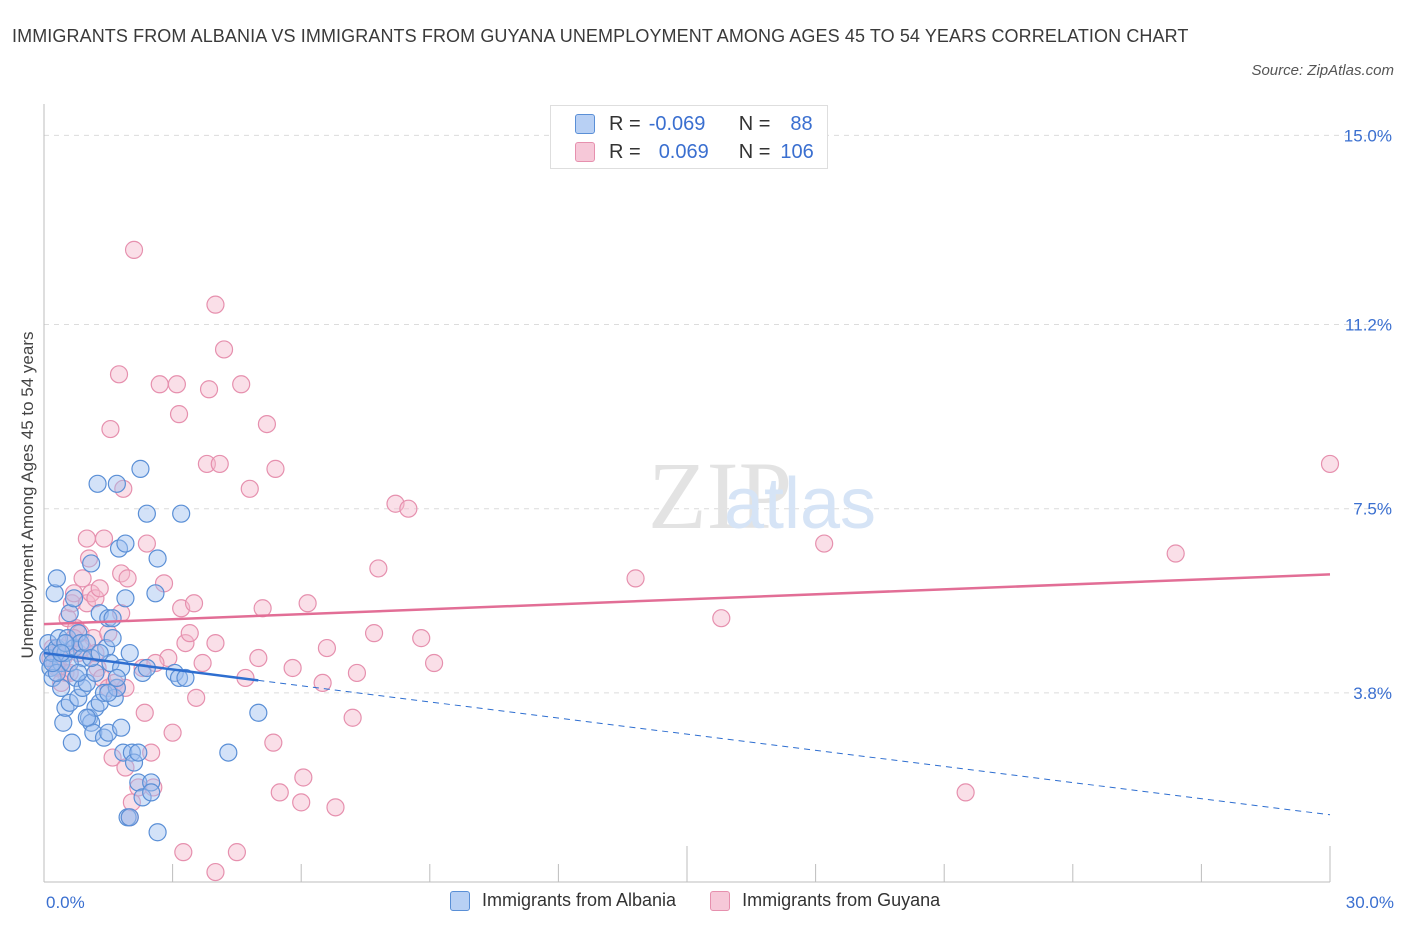 This screenshot has height=930, width=1406. Describe the element at coordinates (625, 124) in the screenshot. I see `r-label: R =` at that location.